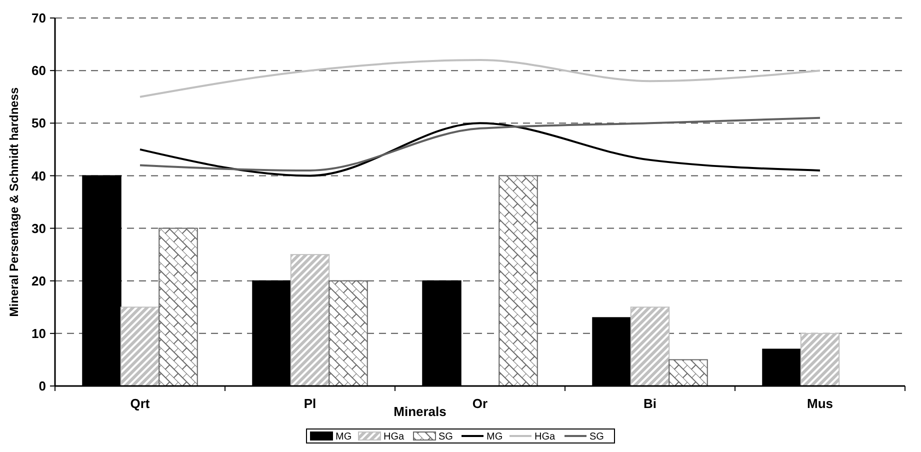 The image size is (921, 452). What do you see at coordinates (39, 18) in the screenshot?
I see `y-tick-label: 70` at bounding box center [39, 18].